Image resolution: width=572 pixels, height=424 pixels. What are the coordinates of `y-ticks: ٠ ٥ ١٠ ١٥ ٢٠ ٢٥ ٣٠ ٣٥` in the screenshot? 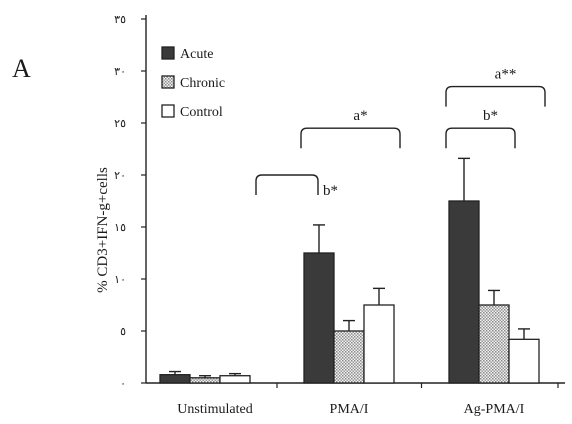 It's located at (130, 202).